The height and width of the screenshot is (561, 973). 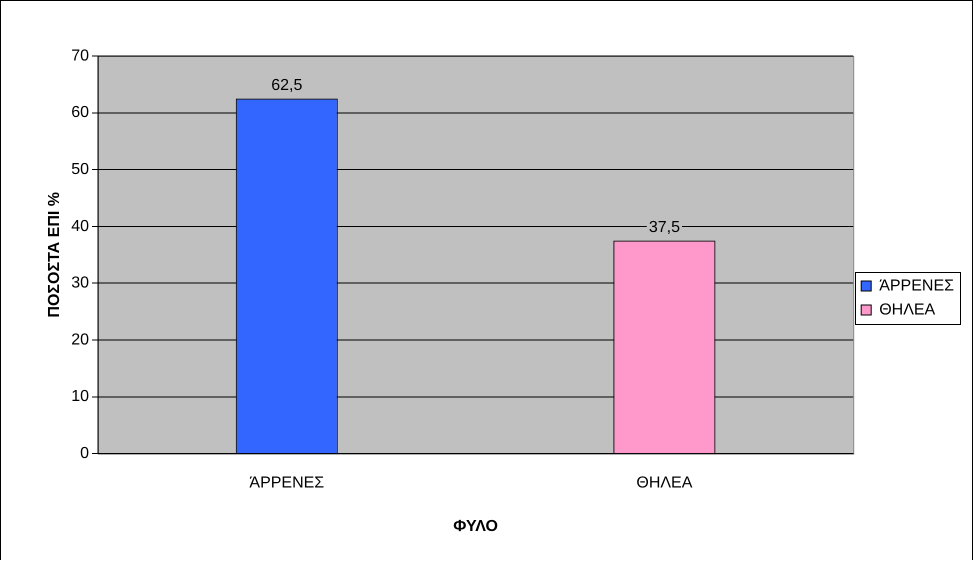 What do you see at coordinates (80, 339) in the screenshot?
I see `y-tick-label: 20` at bounding box center [80, 339].